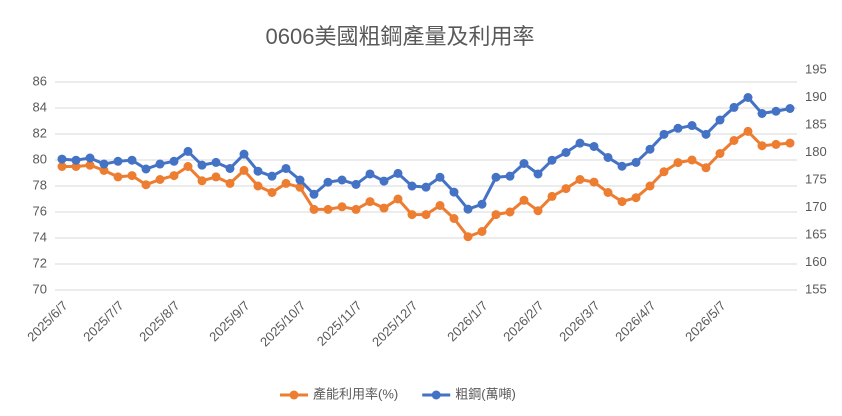  I want to click on chart-title: 0606美國粗鋼產量及利用率, so click(400, 36).